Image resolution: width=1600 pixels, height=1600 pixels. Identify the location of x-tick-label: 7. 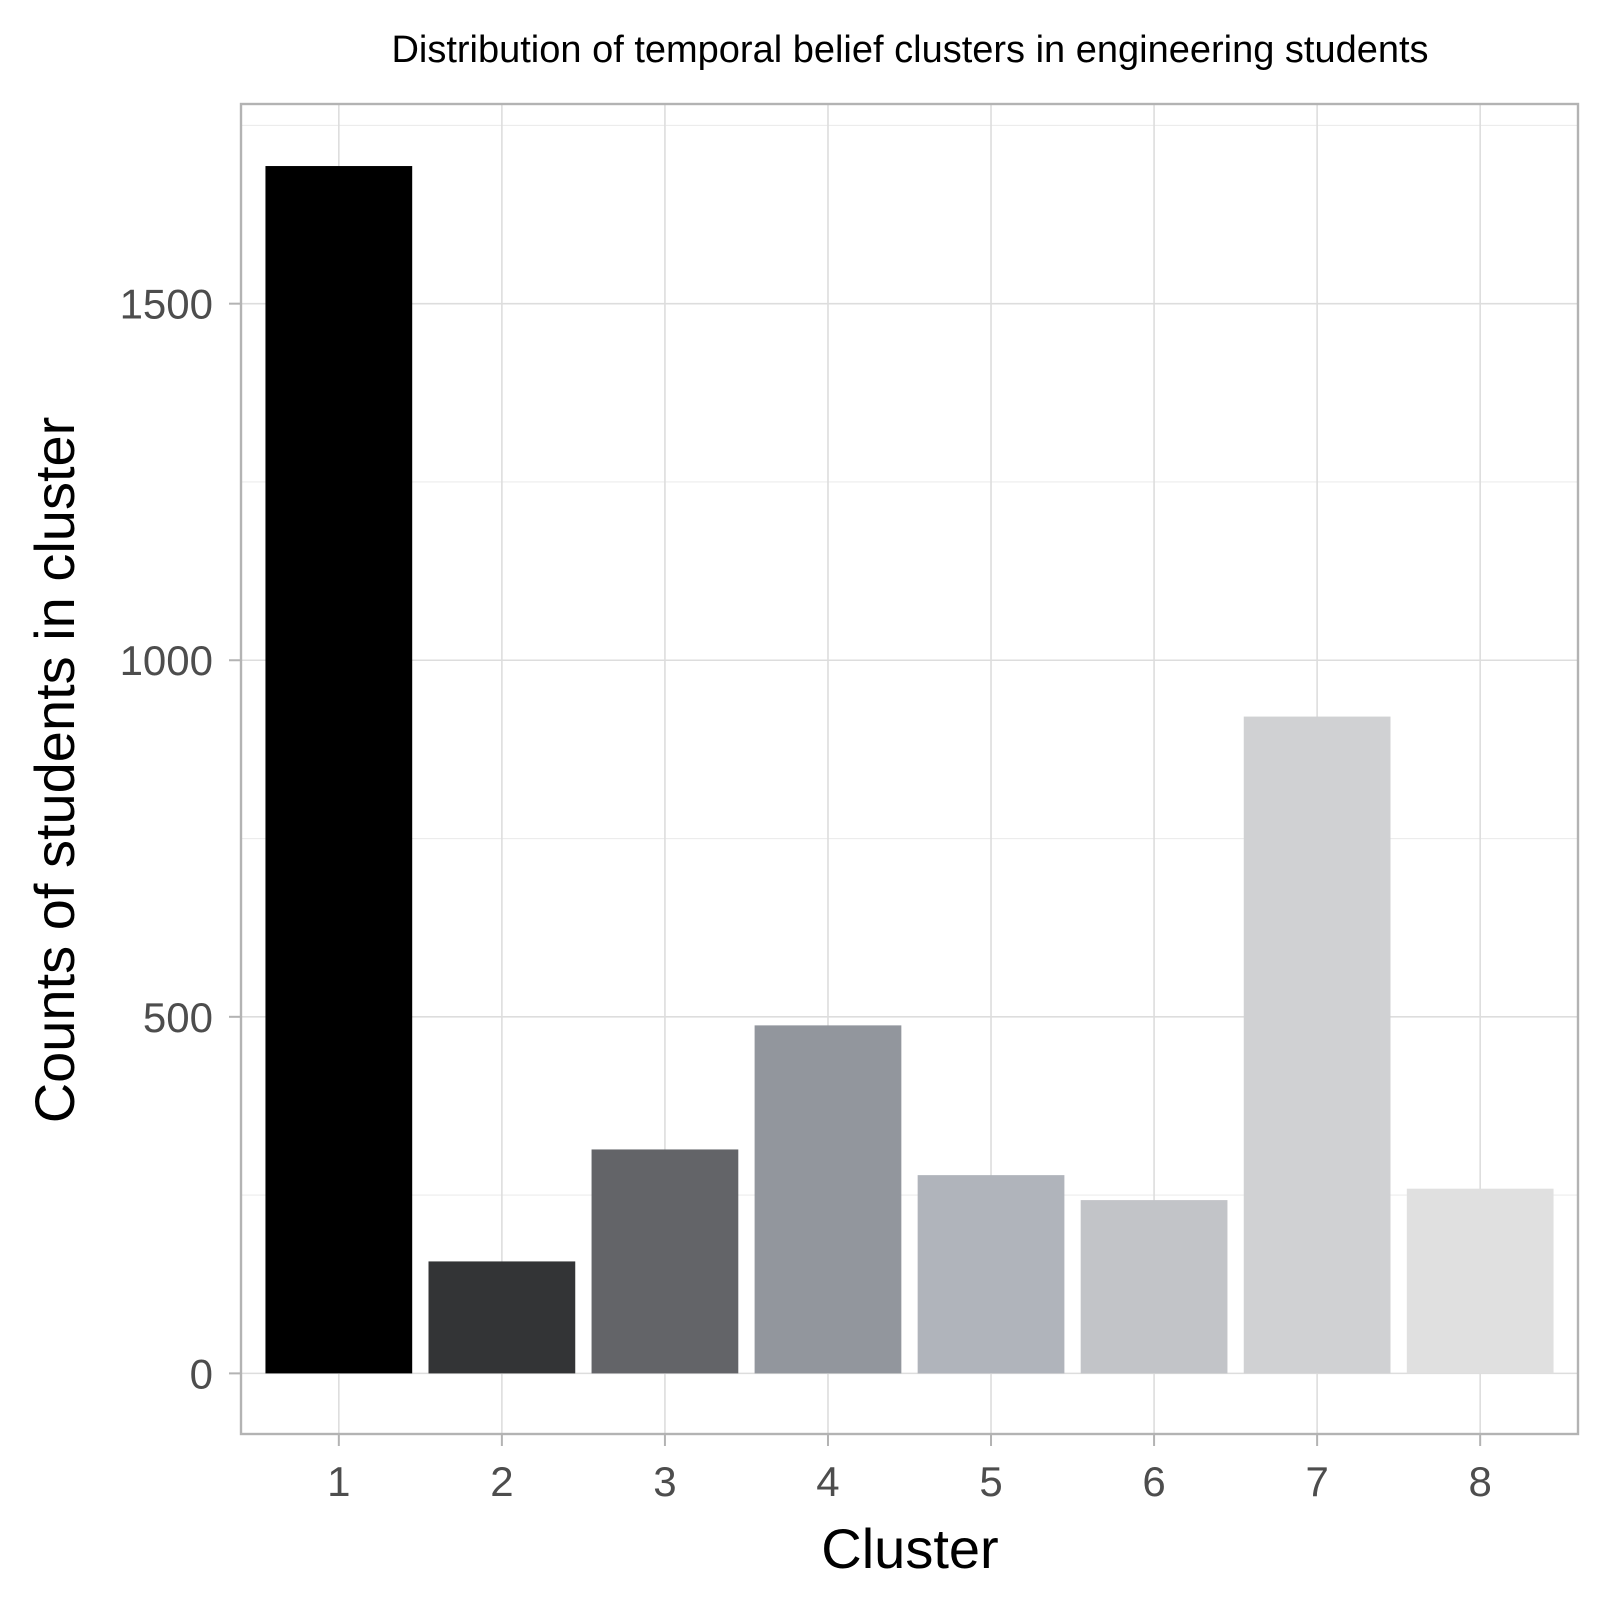
(1316, 1481).